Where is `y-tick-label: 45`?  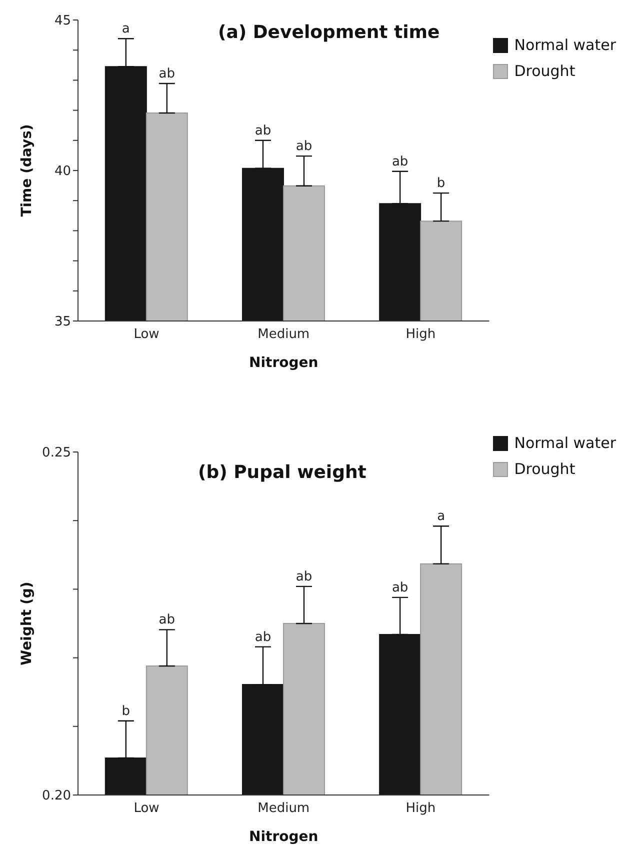 y-tick-label: 45 is located at coordinates (62, 21).